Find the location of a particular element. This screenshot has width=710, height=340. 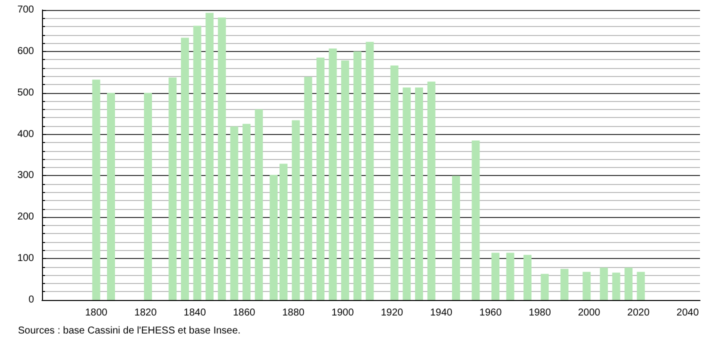

source-note: Sources : base Cassini de l'EHESS et base Insee. is located at coordinates (129, 331).